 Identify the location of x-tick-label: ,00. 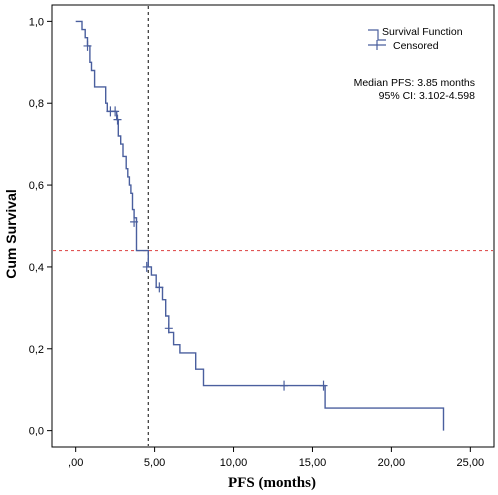
(75, 463).